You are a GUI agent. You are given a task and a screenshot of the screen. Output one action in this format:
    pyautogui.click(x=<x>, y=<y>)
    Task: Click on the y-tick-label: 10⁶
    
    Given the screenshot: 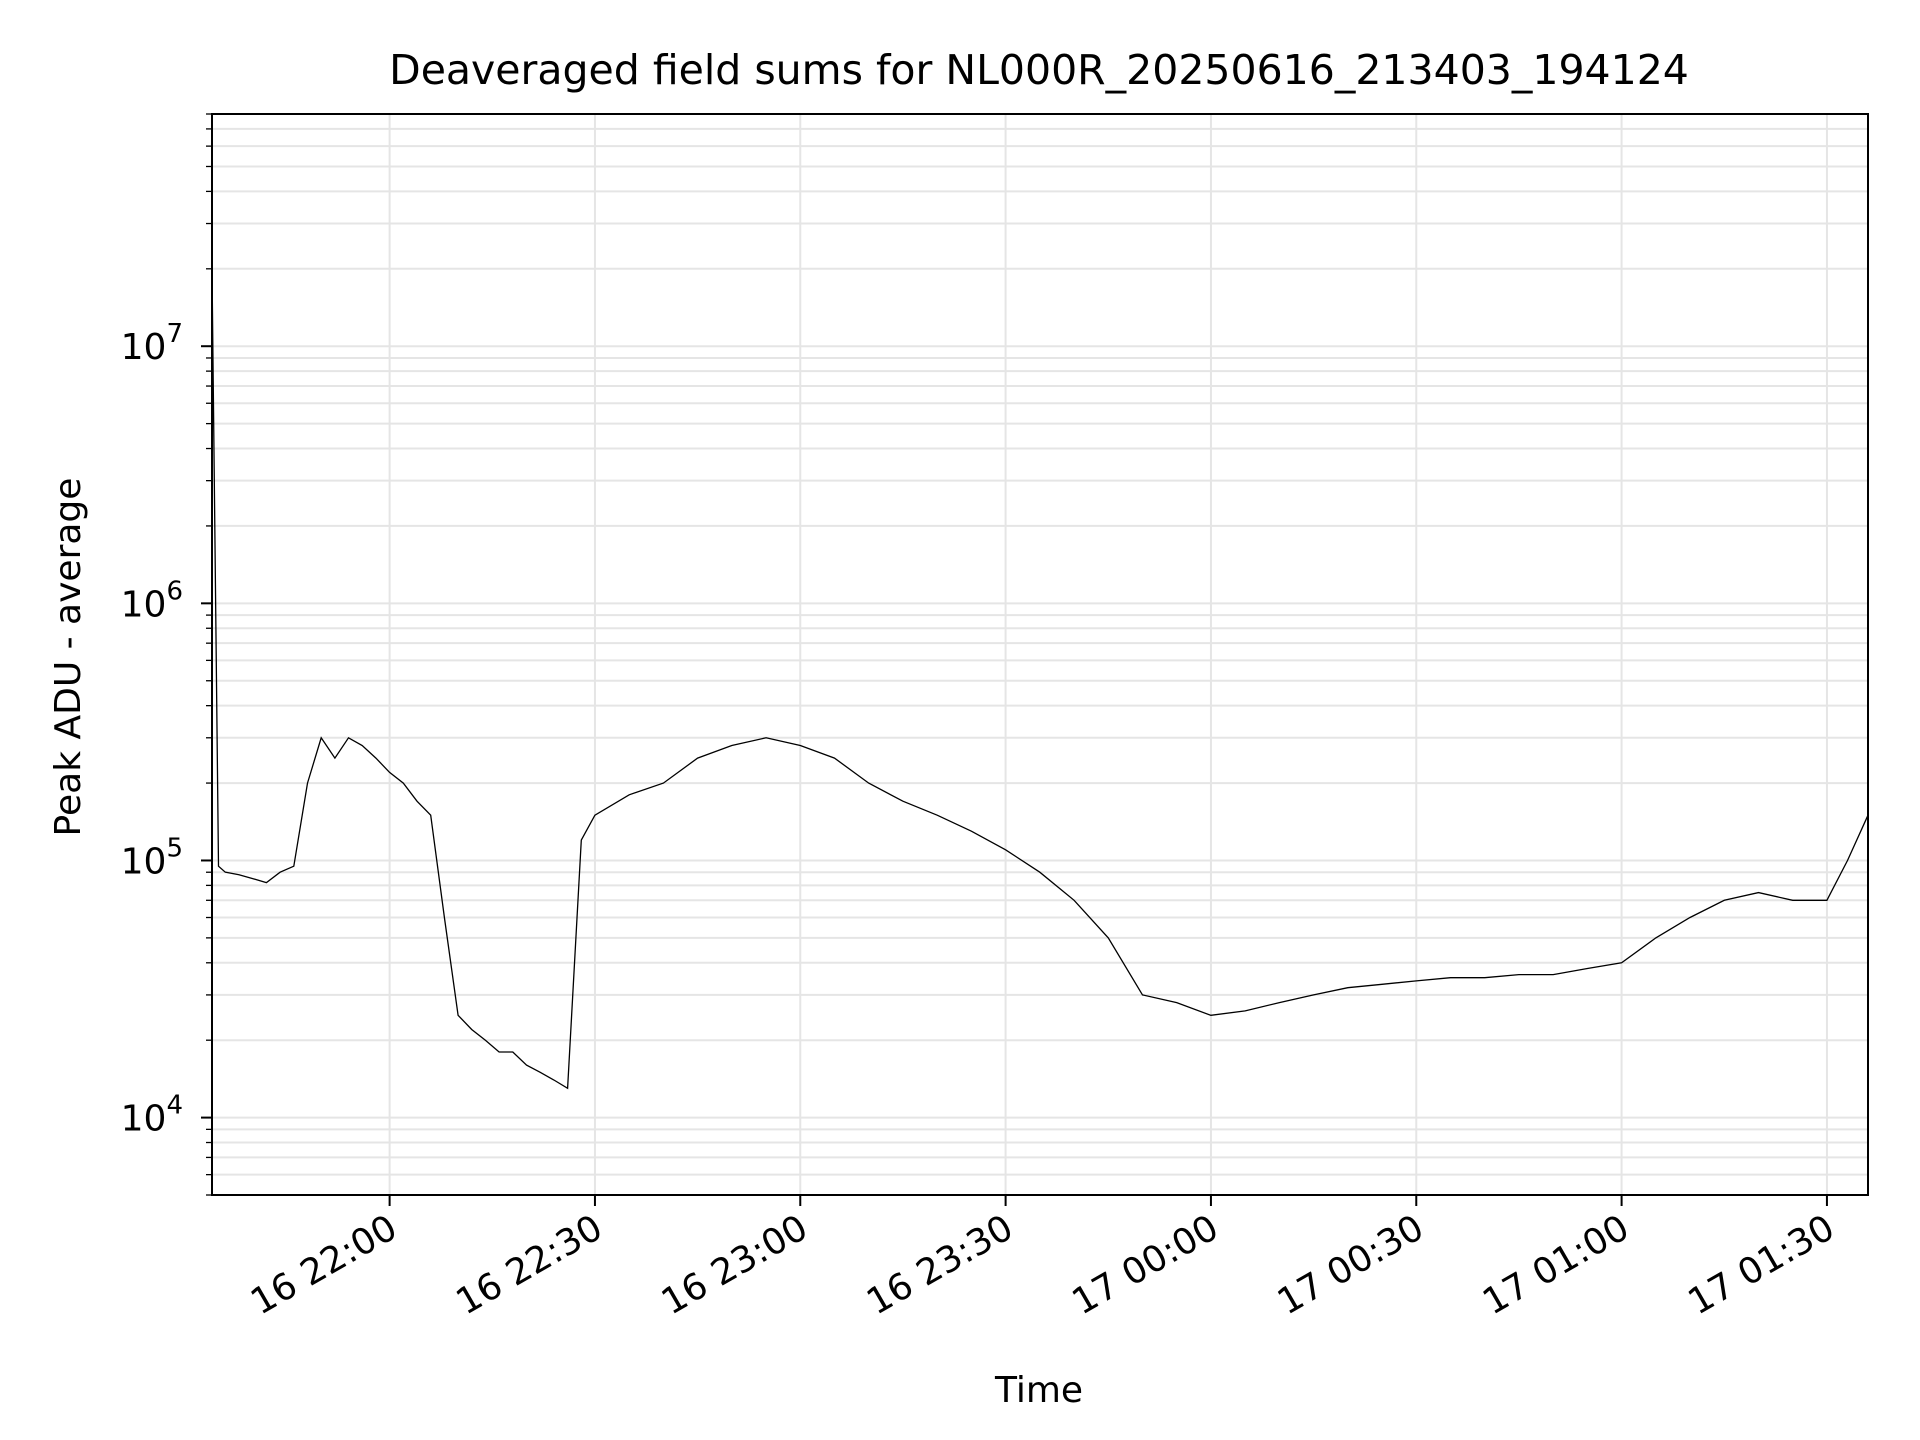 What is the action you would take?
    pyautogui.click(x=152, y=600)
    